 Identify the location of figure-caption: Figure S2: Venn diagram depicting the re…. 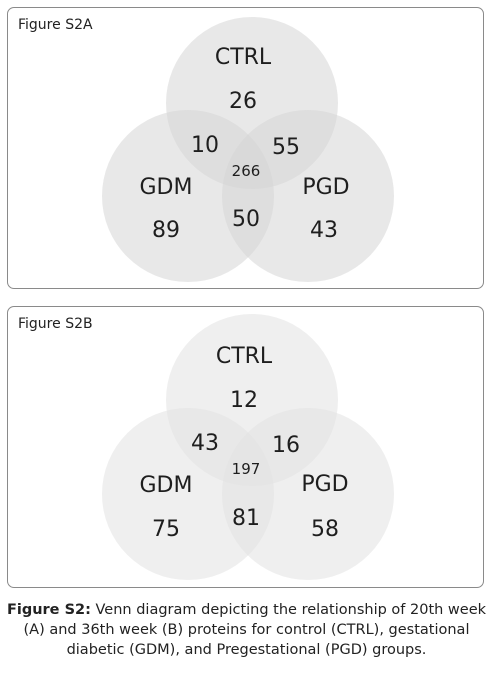
(246, 630).